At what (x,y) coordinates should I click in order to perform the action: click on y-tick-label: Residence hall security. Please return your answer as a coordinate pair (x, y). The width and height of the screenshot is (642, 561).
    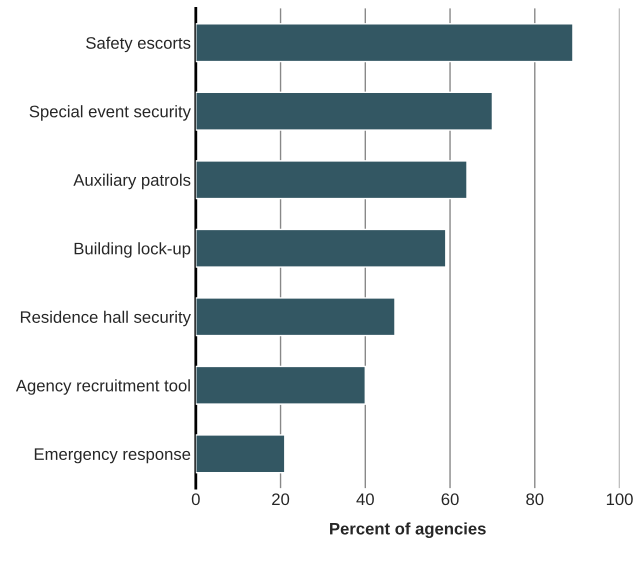
    Looking at the image, I should click on (105, 318).